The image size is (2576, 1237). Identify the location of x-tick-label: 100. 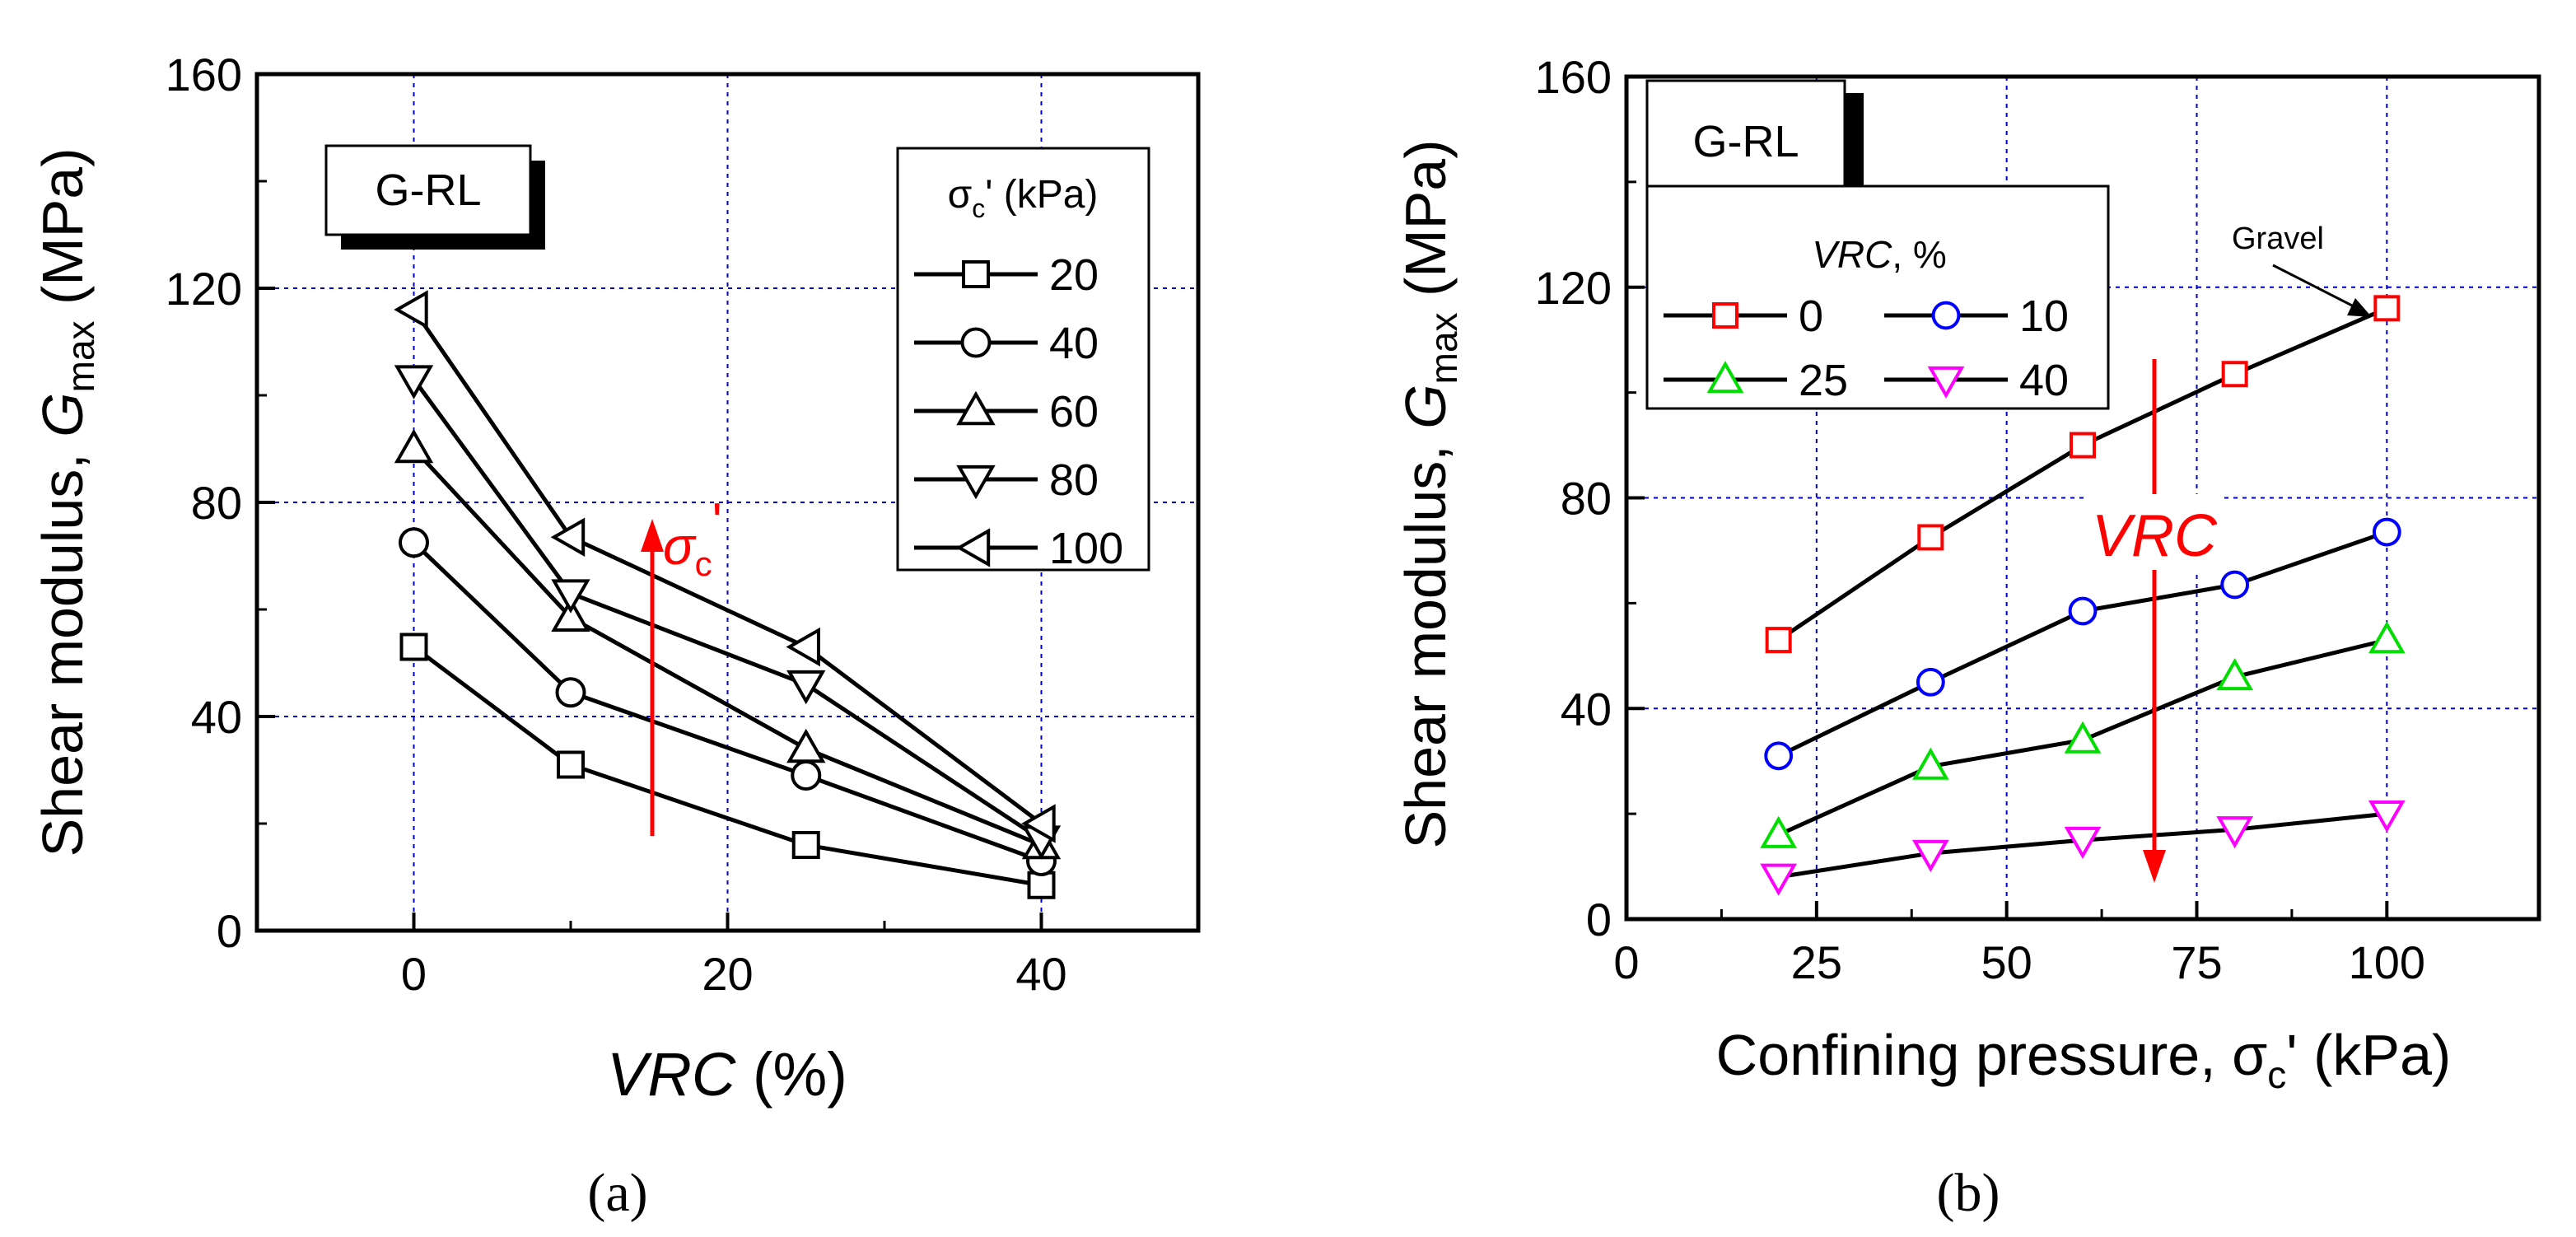
(2387, 962).